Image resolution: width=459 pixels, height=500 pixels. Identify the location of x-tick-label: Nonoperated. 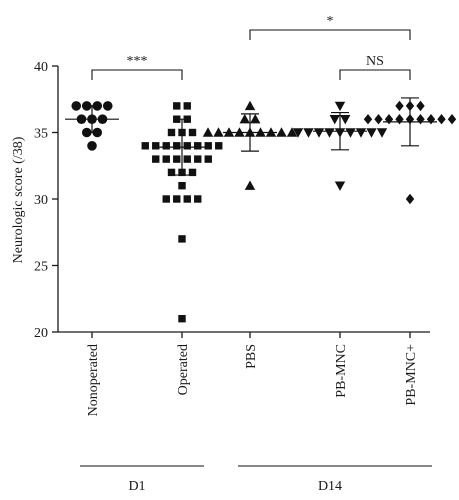
(93, 380).